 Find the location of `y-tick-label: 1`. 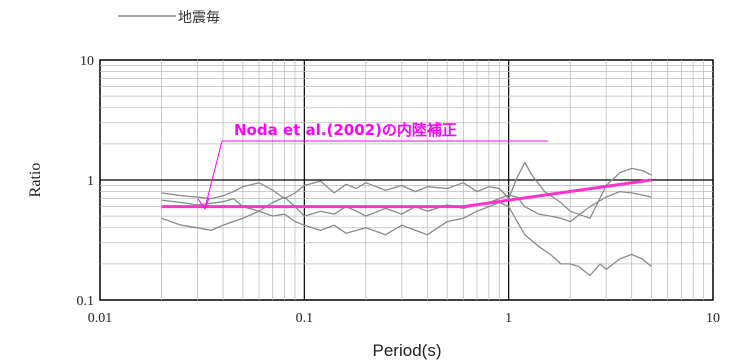

y-tick-label: 1 is located at coordinates (90, 181).